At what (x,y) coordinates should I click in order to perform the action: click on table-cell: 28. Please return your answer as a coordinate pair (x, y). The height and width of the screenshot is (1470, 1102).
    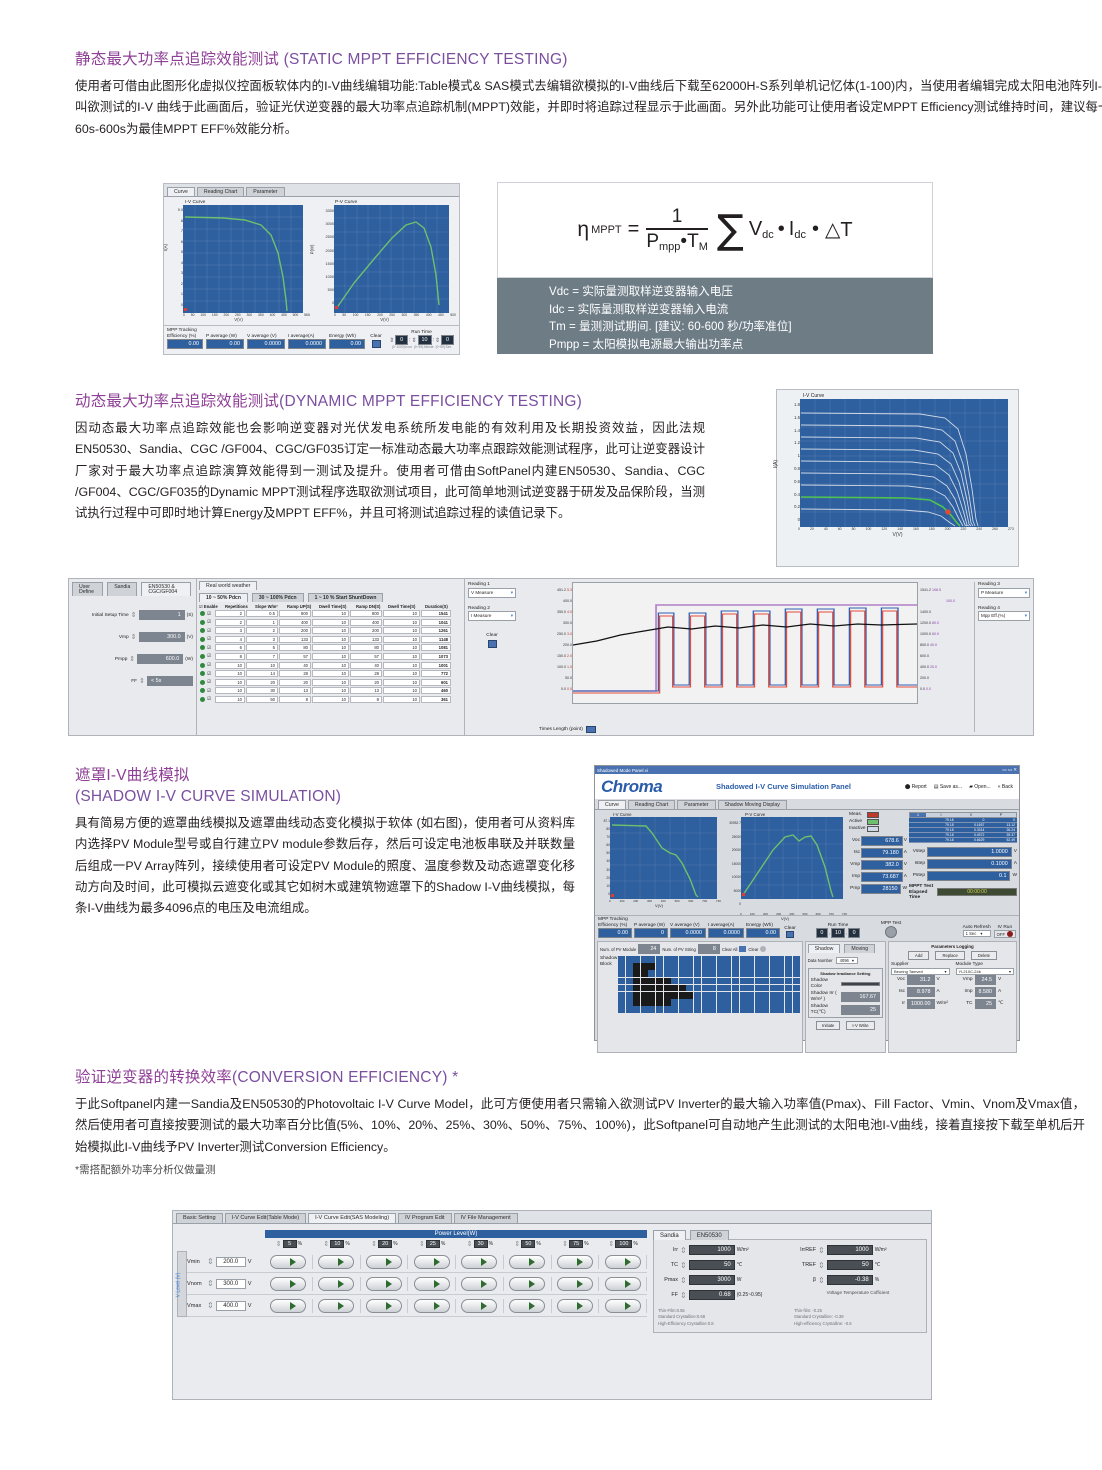
    Looking at the image, I should click on (295, 674).